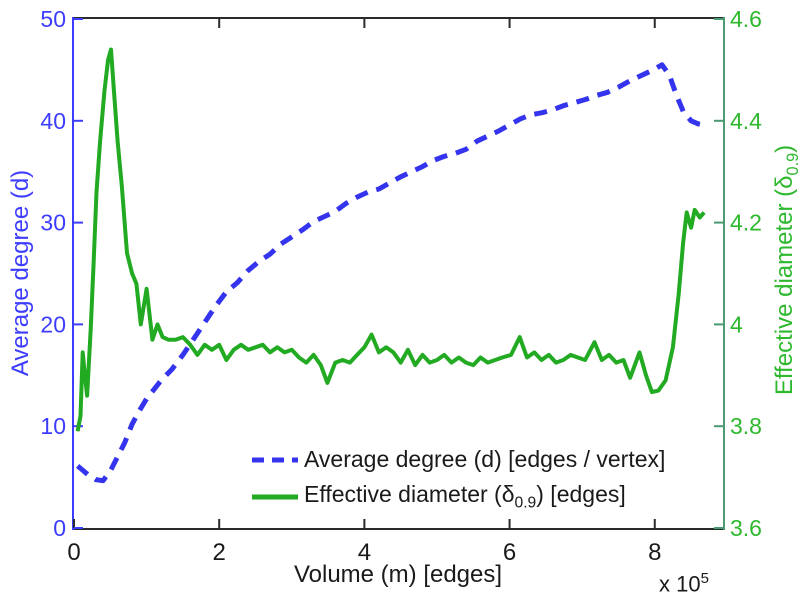 The width and height of the screenshot is (806, 600). What do you see at coordinates (219, 552) in the screenshot?
I see `x-tick-label: 2` at bounding box center [219, 552].